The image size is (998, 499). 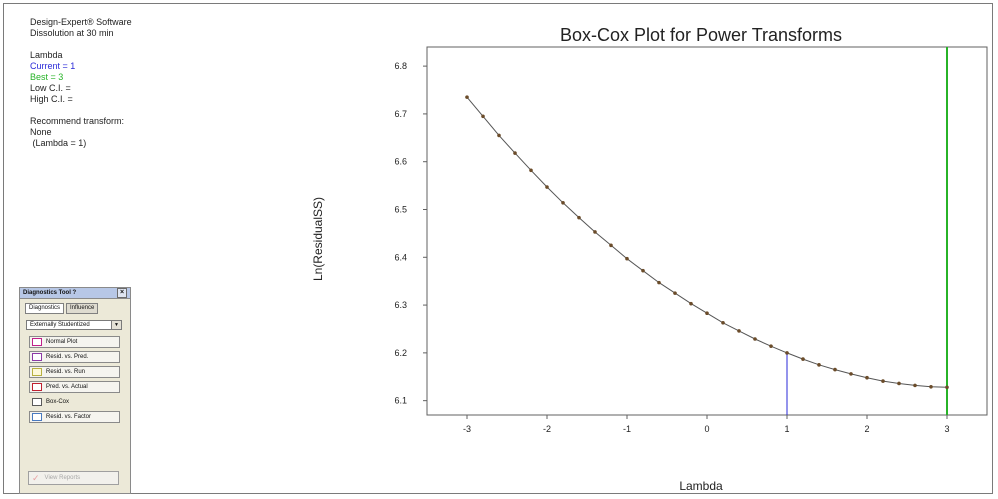 What do you see at coordinates (67, 357) in the screenshot?
I see `button-label: Resid. vs. Pred.` at bounding box center [67, 357].